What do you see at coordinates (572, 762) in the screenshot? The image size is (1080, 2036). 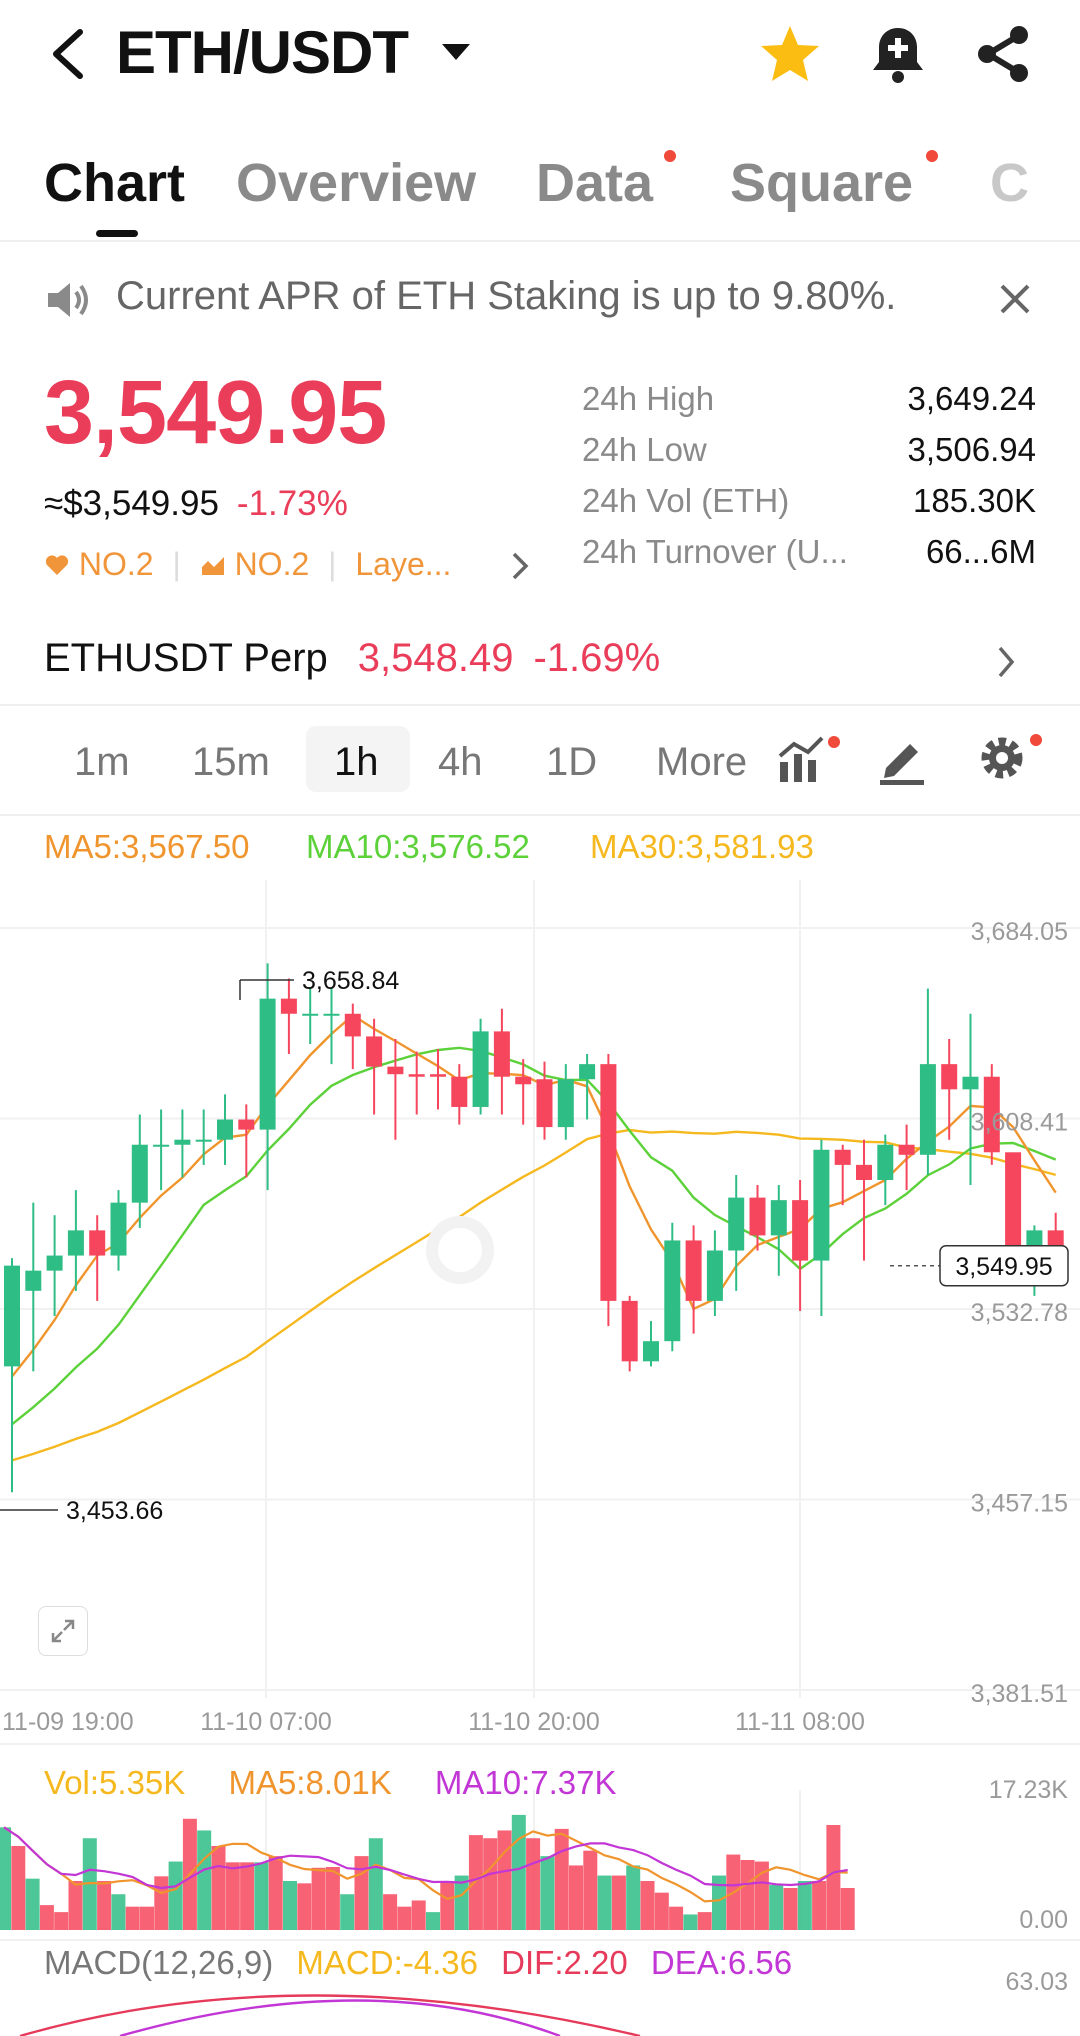 I see `interval-1d: 1D` at bounding box center [572, 762].